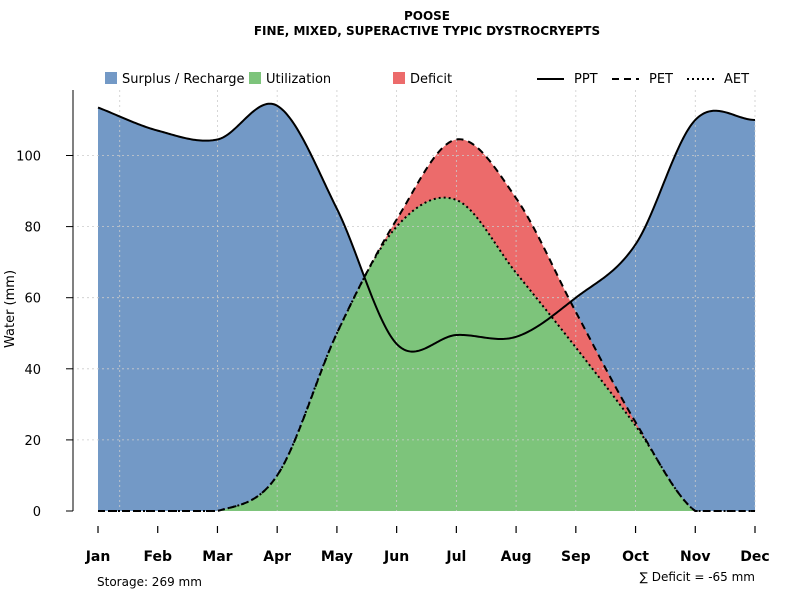  What do you see at coordinates (431, 79) in the screenshot?
I see `legend-label: Deficit` at bounding box center [431, 79].